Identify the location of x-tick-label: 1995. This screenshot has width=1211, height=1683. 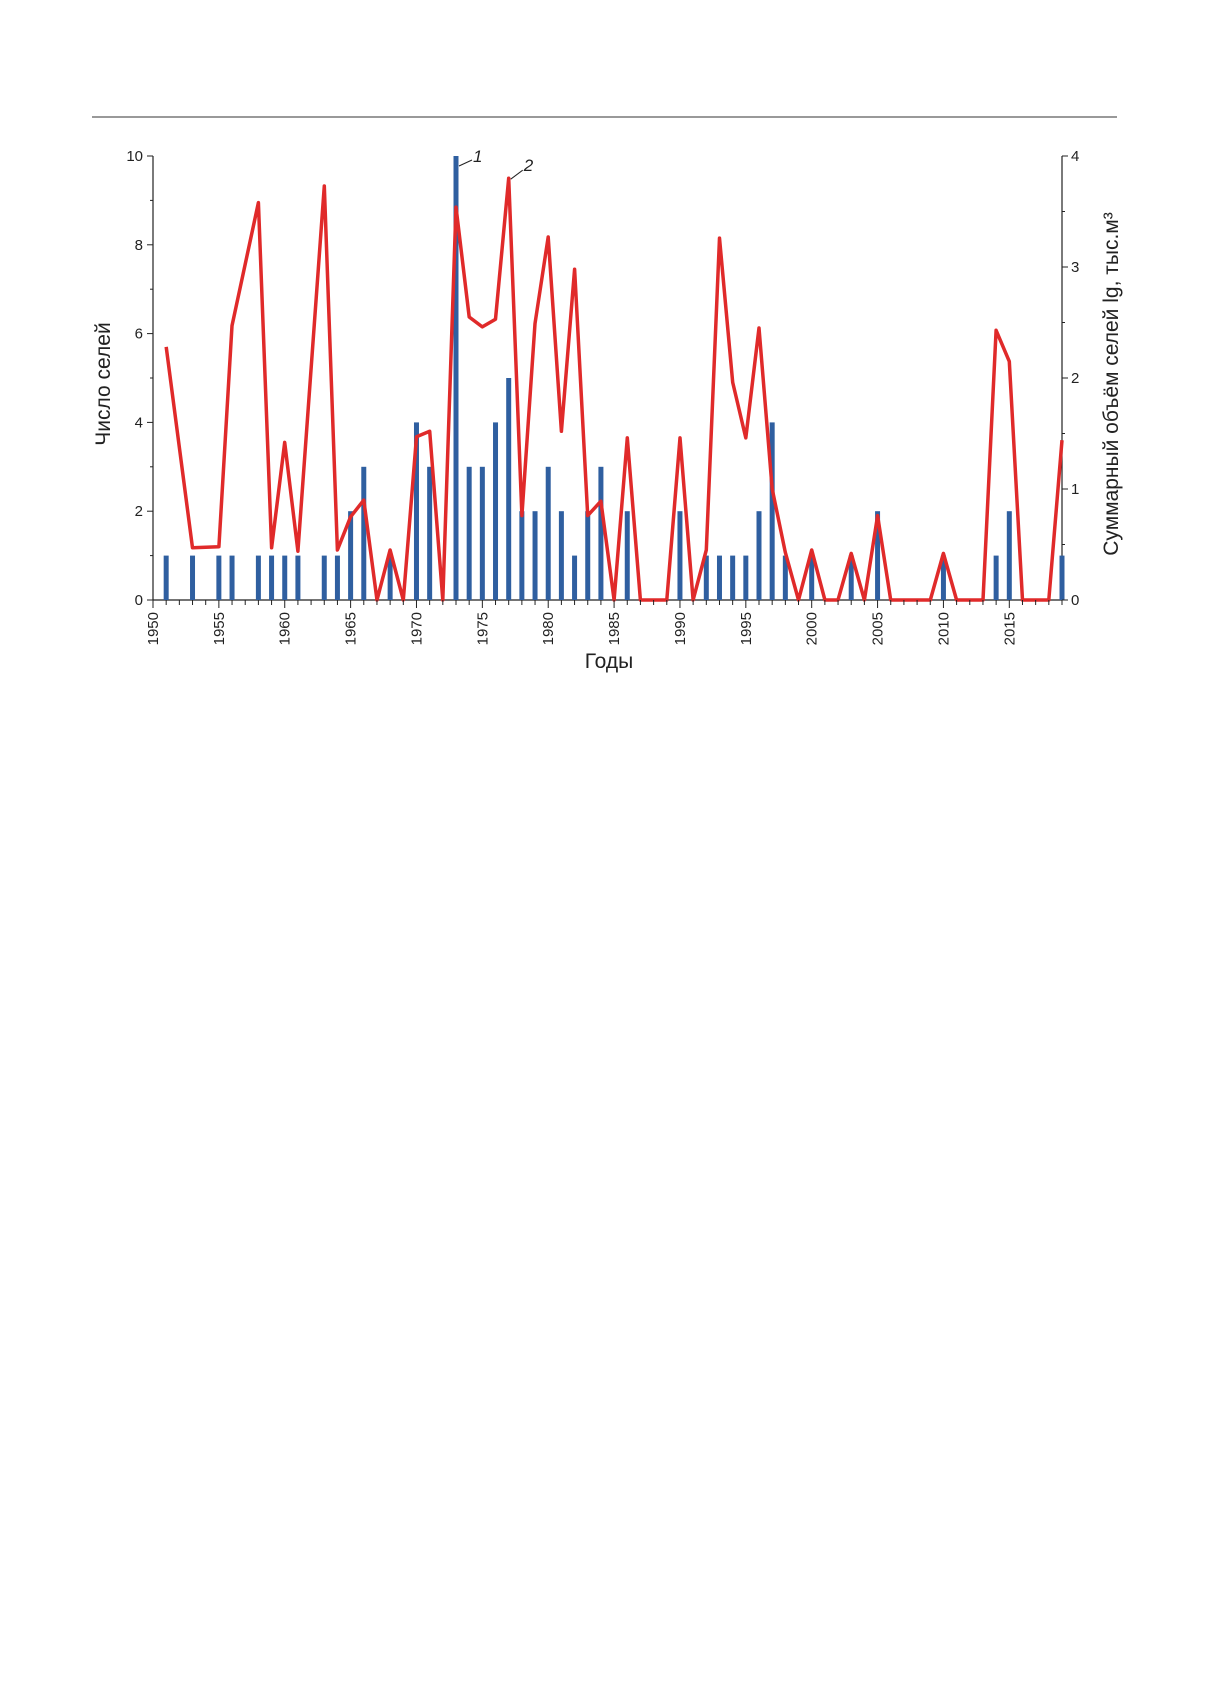
(746, 628).